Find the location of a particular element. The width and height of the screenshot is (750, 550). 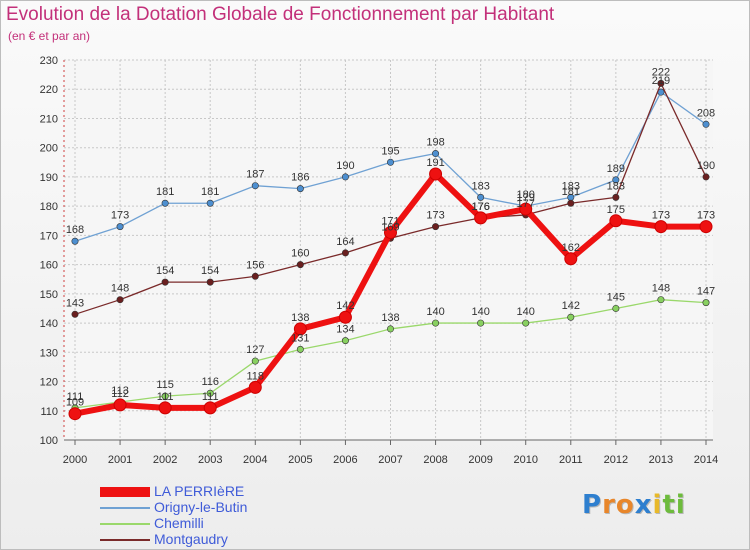

legend-label: Montgaudry is located at coordinates (191, 539).